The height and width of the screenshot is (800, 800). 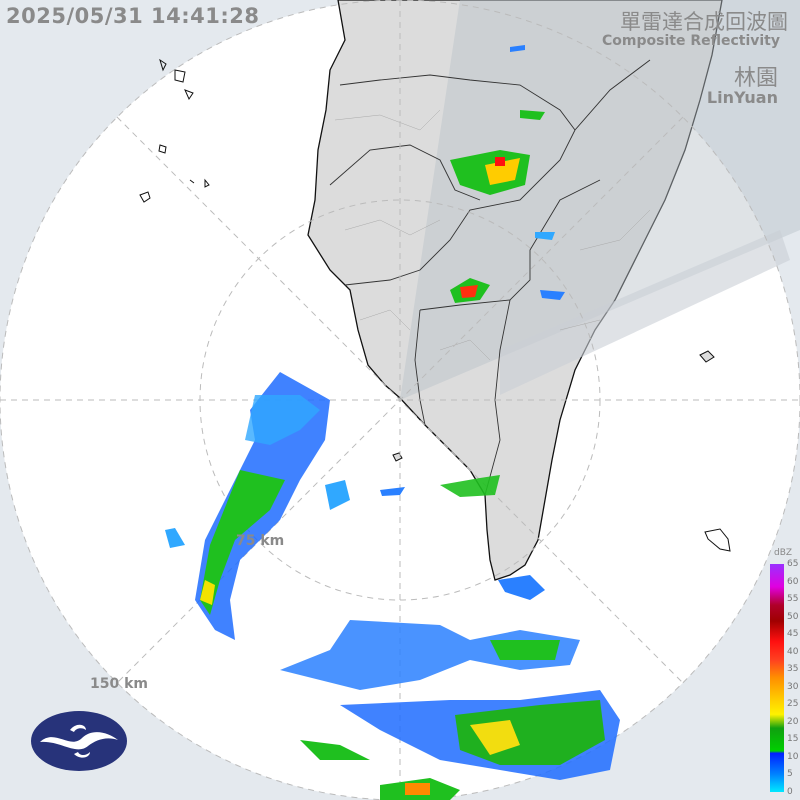 I want to click on legend-tick: 20, so click(x=793, y=721).